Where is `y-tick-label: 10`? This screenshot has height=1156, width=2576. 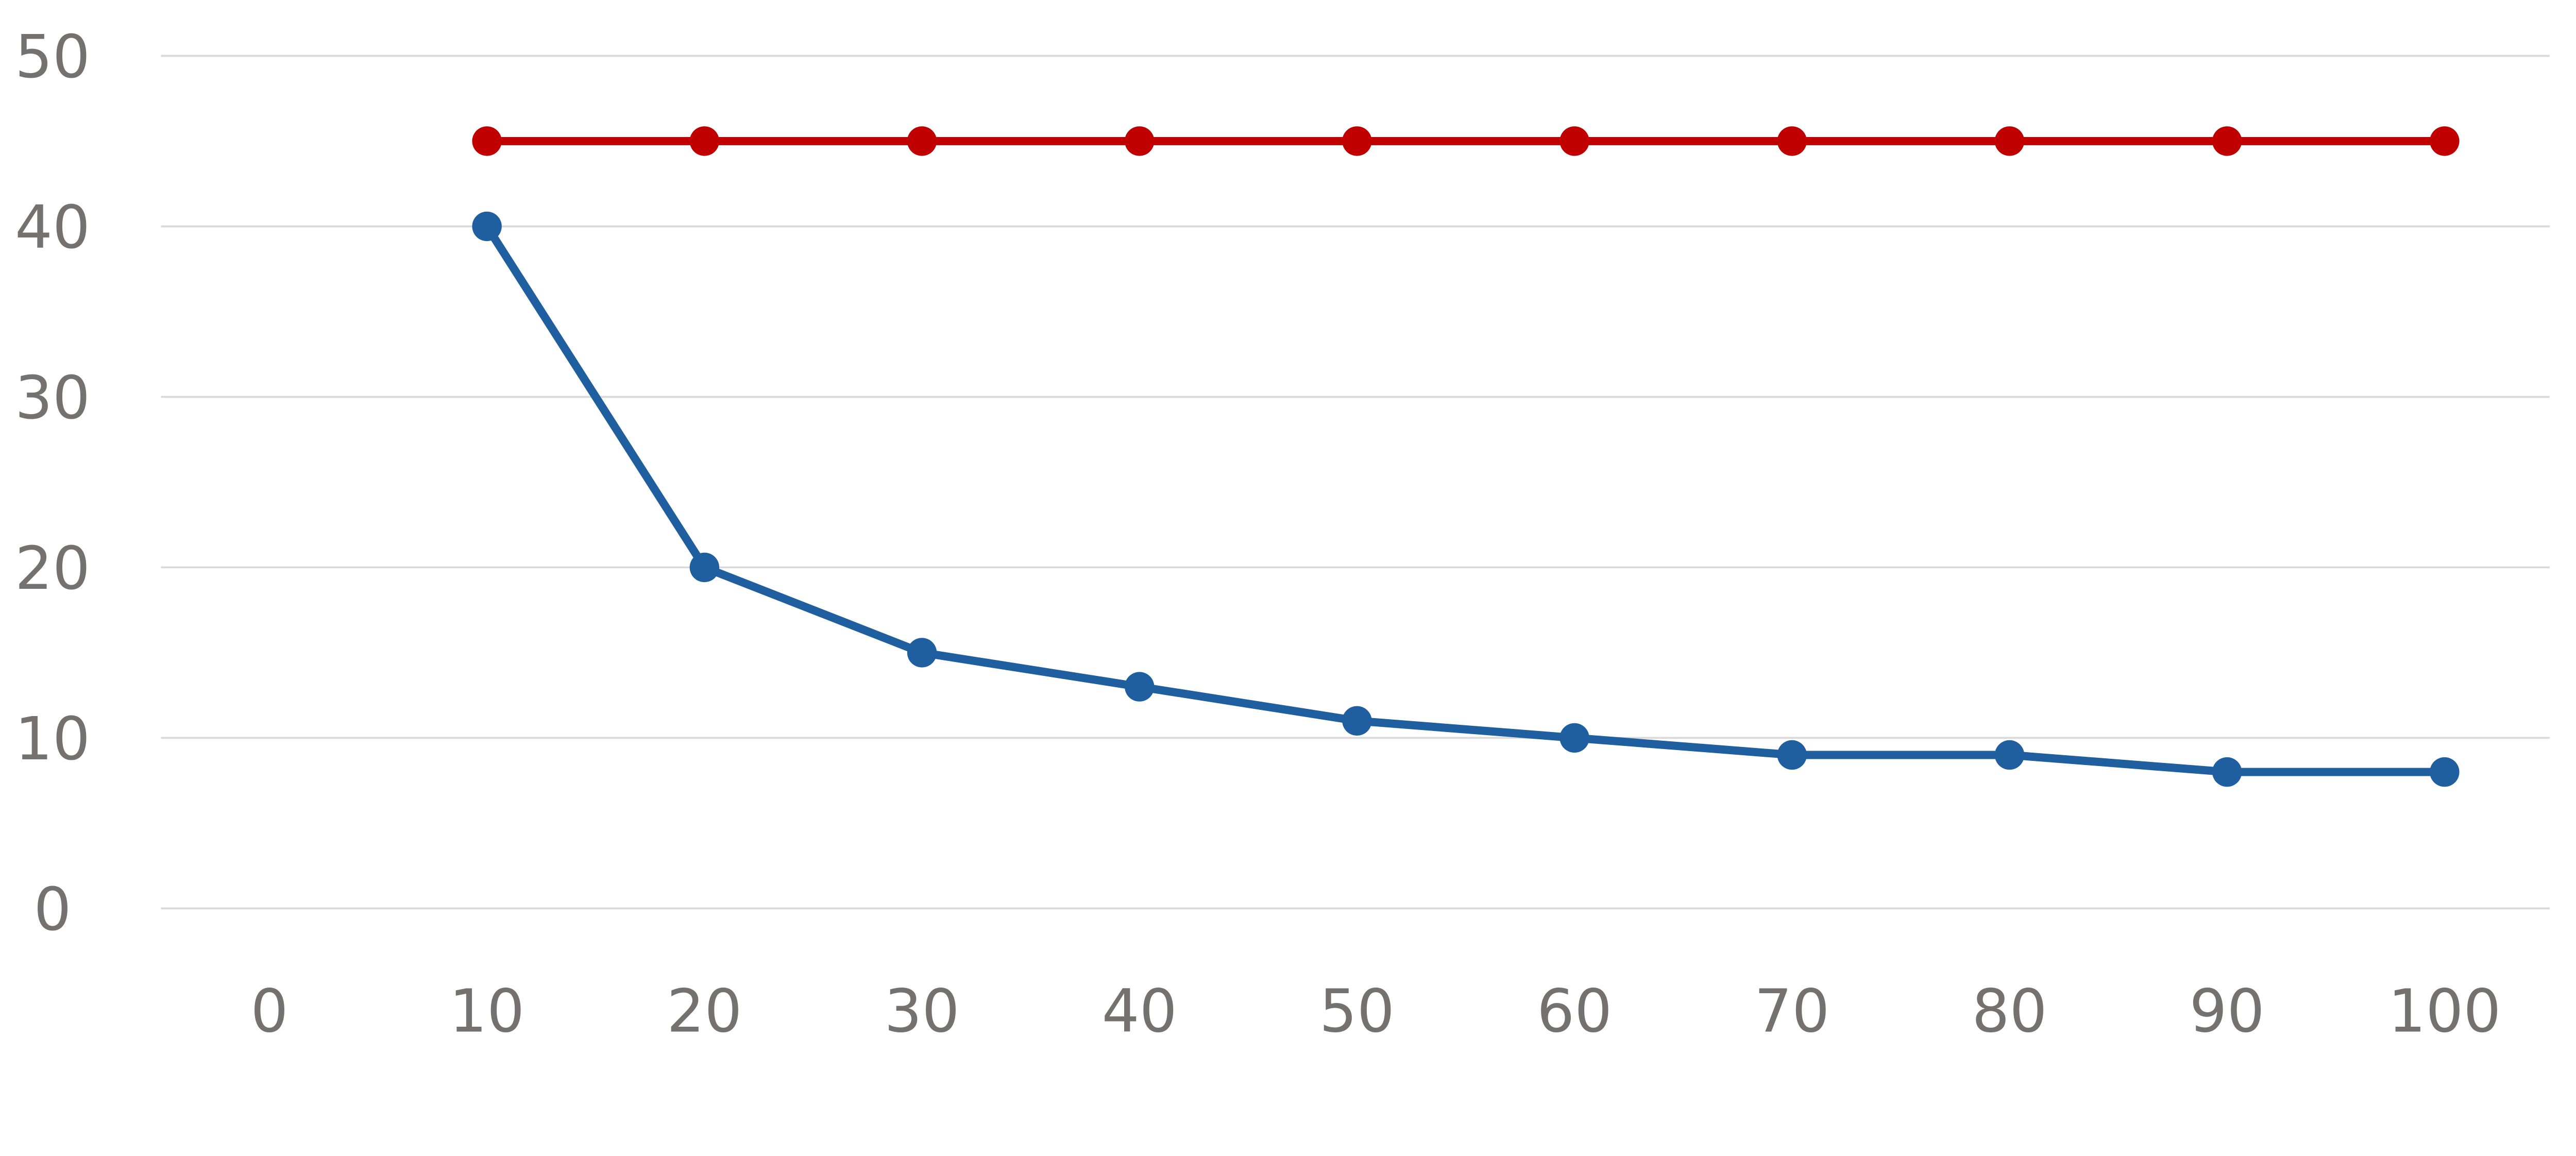
y-tick-label: 10 is located at coordinates (52, 739).